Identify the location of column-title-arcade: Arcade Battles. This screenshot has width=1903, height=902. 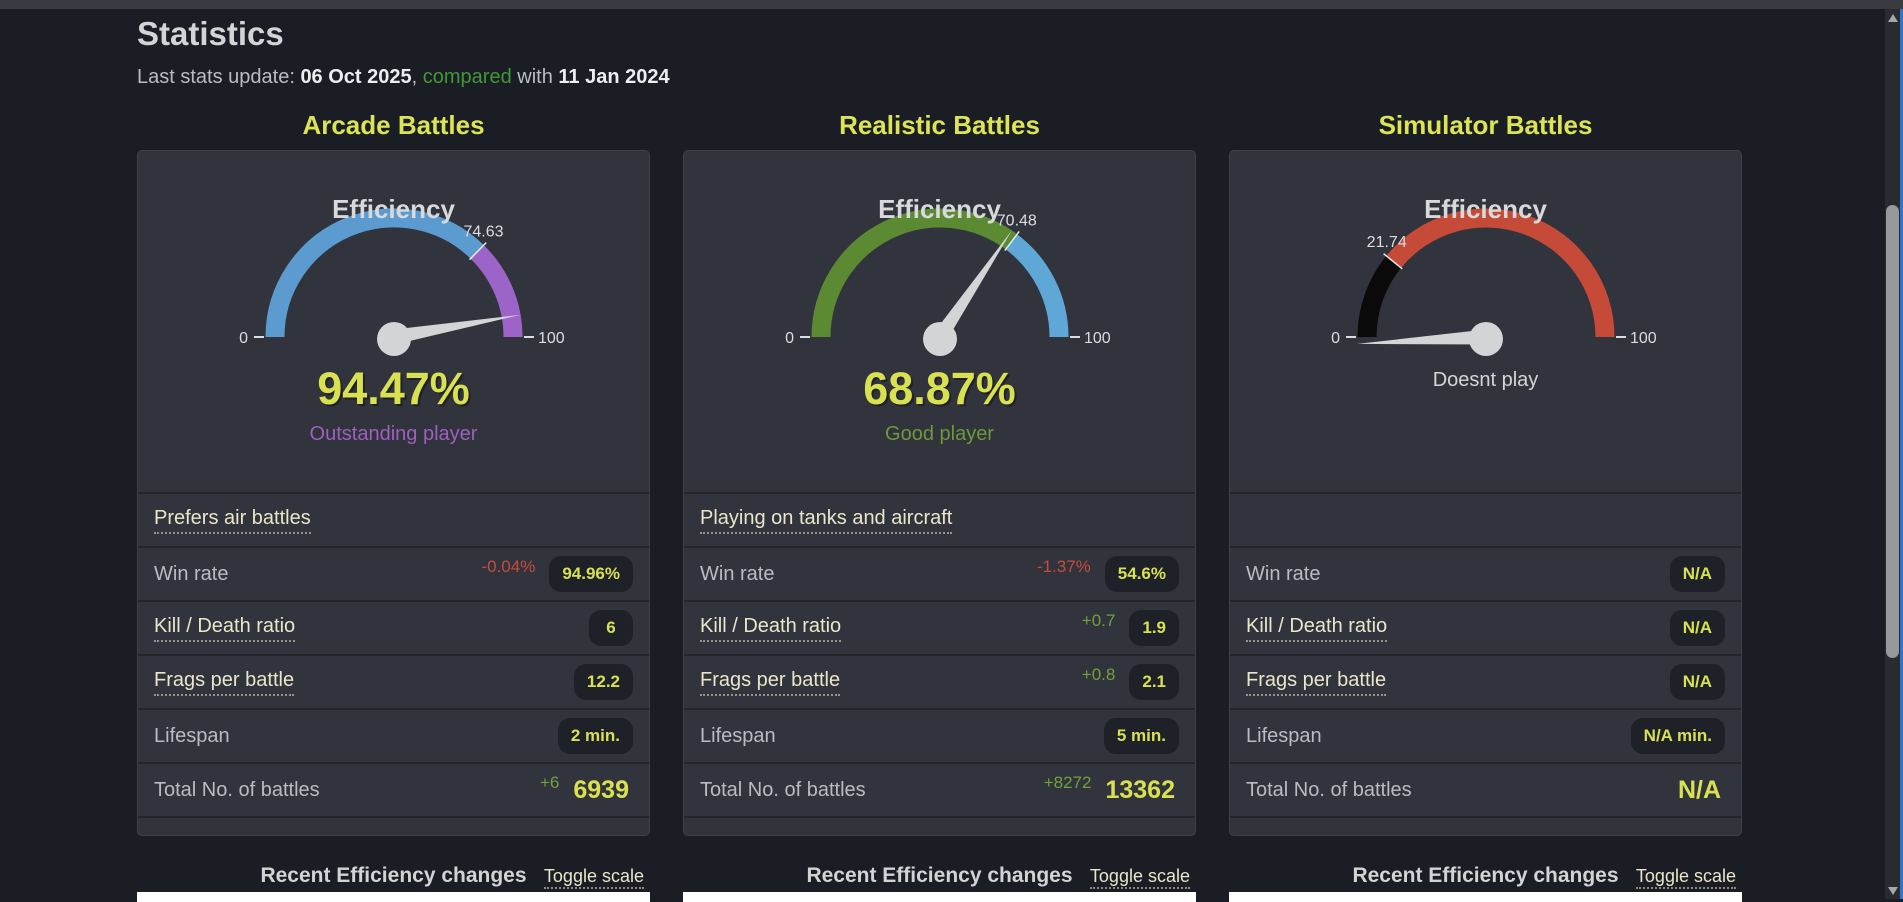
(393, 125).